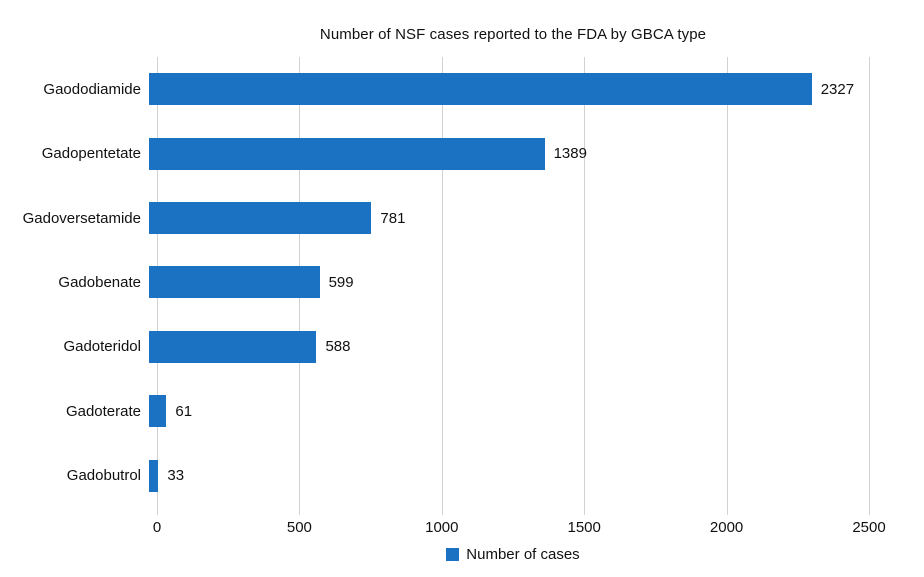  I want to click on bar-track: 33, so click(505, 476).